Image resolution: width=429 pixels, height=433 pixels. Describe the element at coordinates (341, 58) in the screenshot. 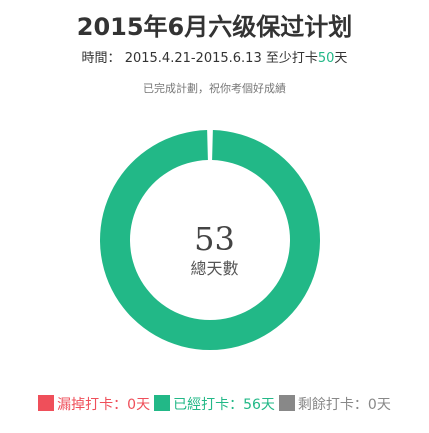

I see `target-suffix: 天` at that location.